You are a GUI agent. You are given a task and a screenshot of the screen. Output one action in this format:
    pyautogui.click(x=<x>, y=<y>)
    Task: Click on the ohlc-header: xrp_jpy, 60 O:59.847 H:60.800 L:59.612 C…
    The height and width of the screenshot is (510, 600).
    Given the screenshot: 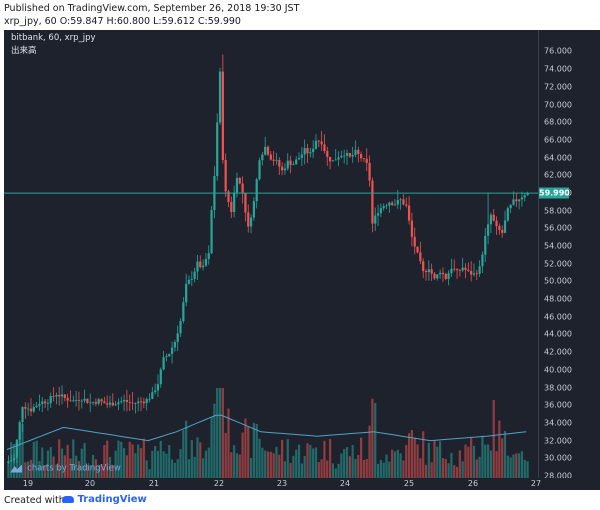 What is the action you would take?
    pyautogui.click(x=122, y=21)
    